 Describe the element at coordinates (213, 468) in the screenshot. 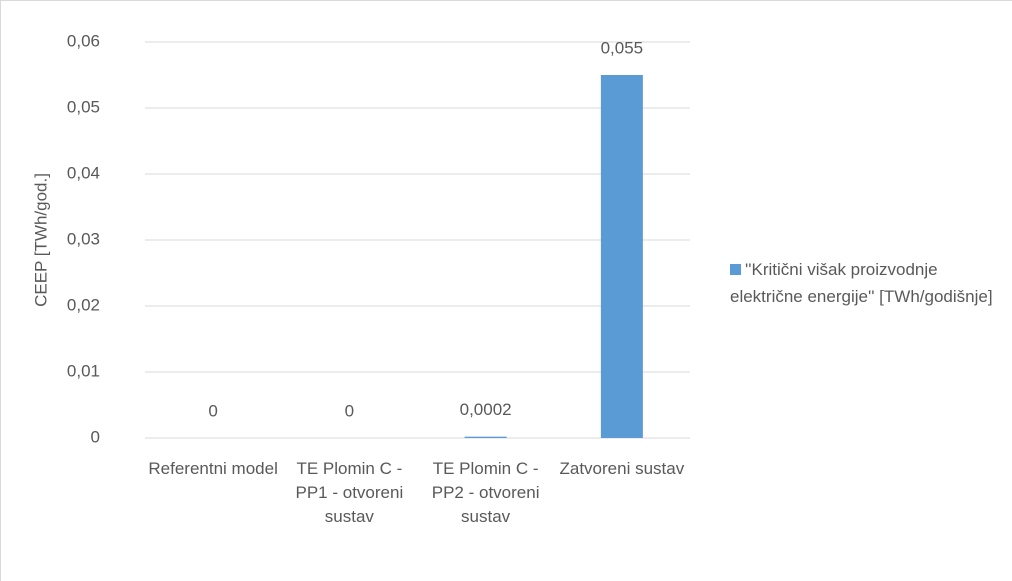

I see `x-tick-label: Referentni model` at that location.